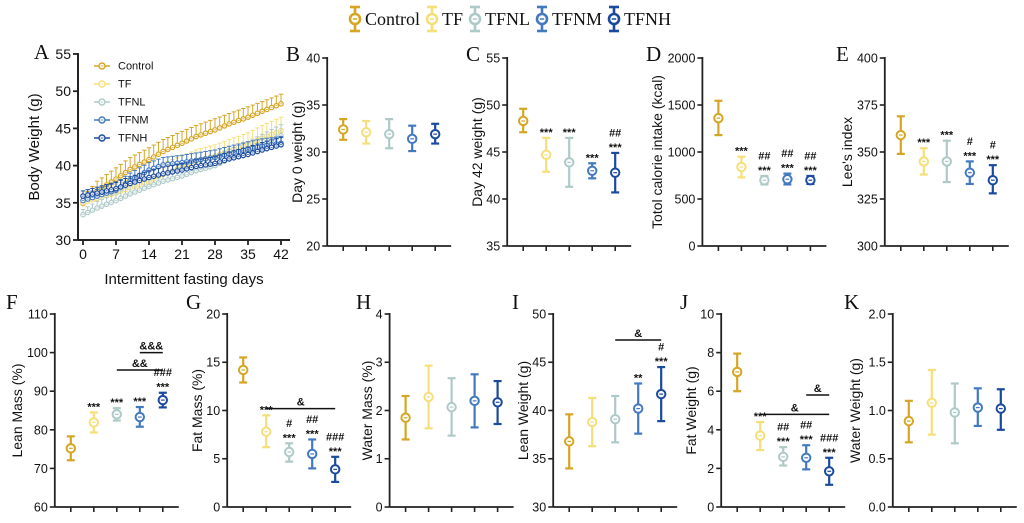 This screenshot has height=523, width=1024. I want to click on panel-letter-d: D, so click(654, 54).